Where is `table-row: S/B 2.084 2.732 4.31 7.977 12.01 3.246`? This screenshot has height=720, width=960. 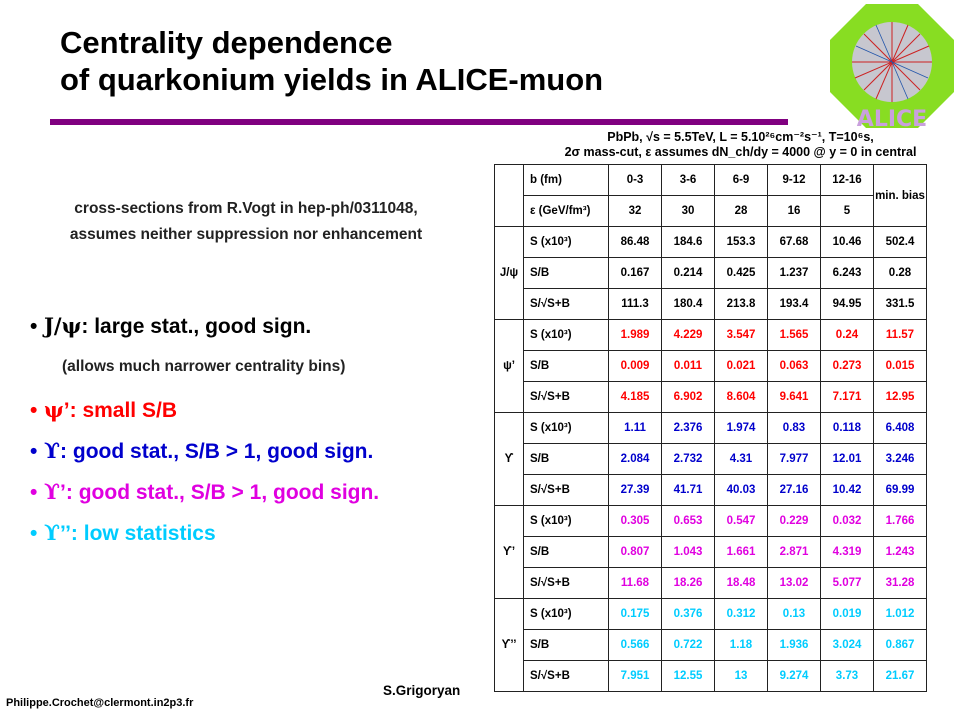
table-row: S/B 2.084 2.732 4.31 7.977 12.01 3.246 is located at coordinates (711, 459).